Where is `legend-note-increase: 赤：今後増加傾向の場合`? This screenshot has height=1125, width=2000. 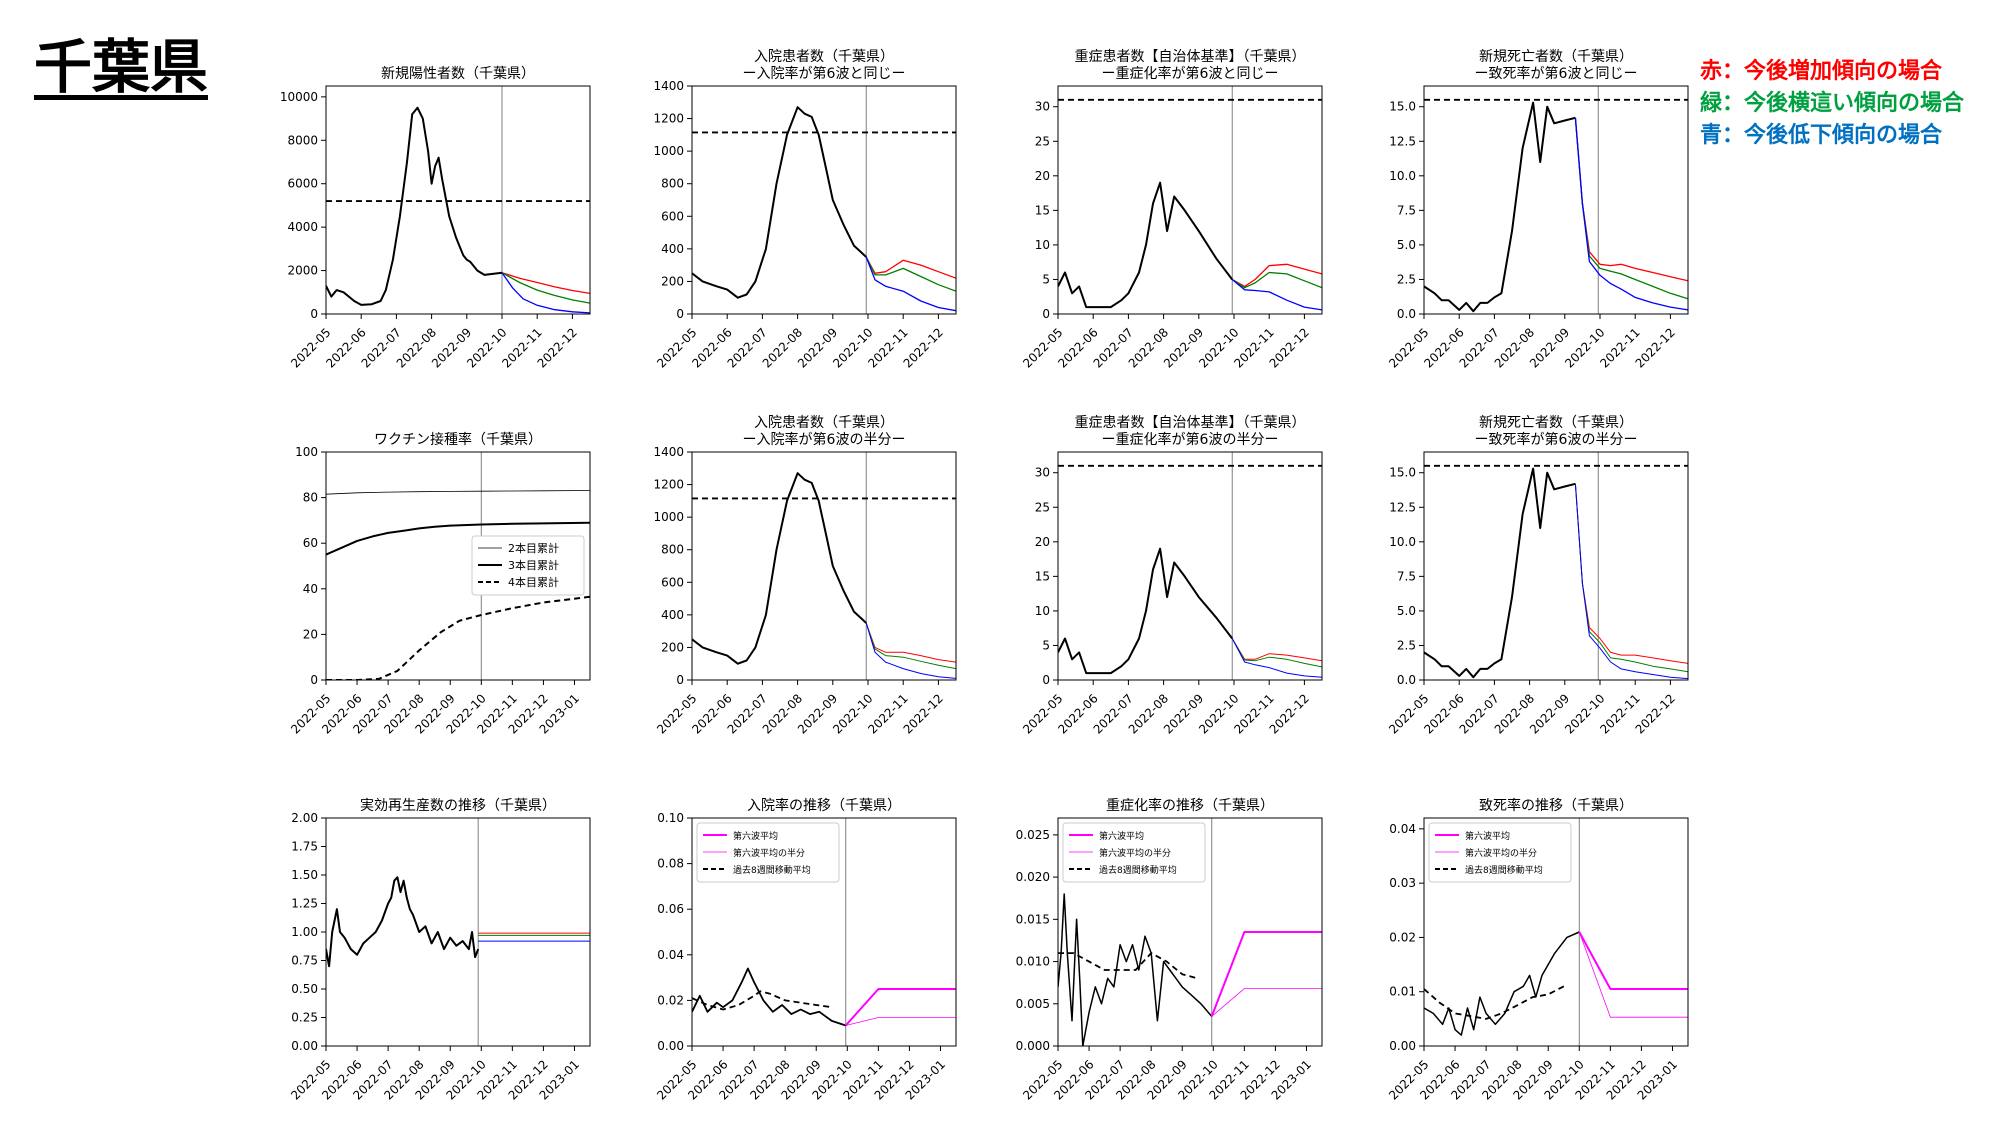
legend-note-increase: 赤：今後増加傾向の場合 is located at coordinates (1821, 71).